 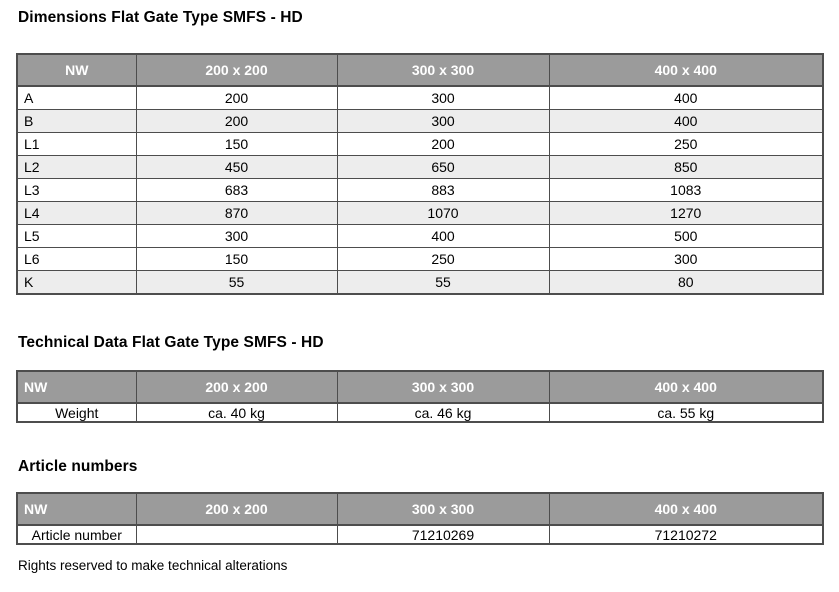 I want to click on value-cell: 500, so click(x=686, y=236).